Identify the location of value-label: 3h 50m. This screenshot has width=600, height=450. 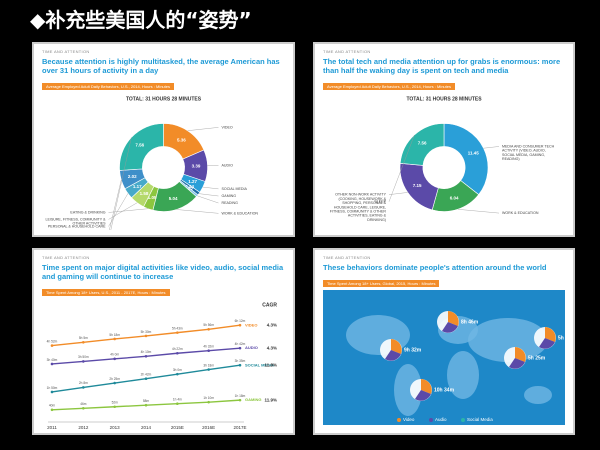
(83, 357).